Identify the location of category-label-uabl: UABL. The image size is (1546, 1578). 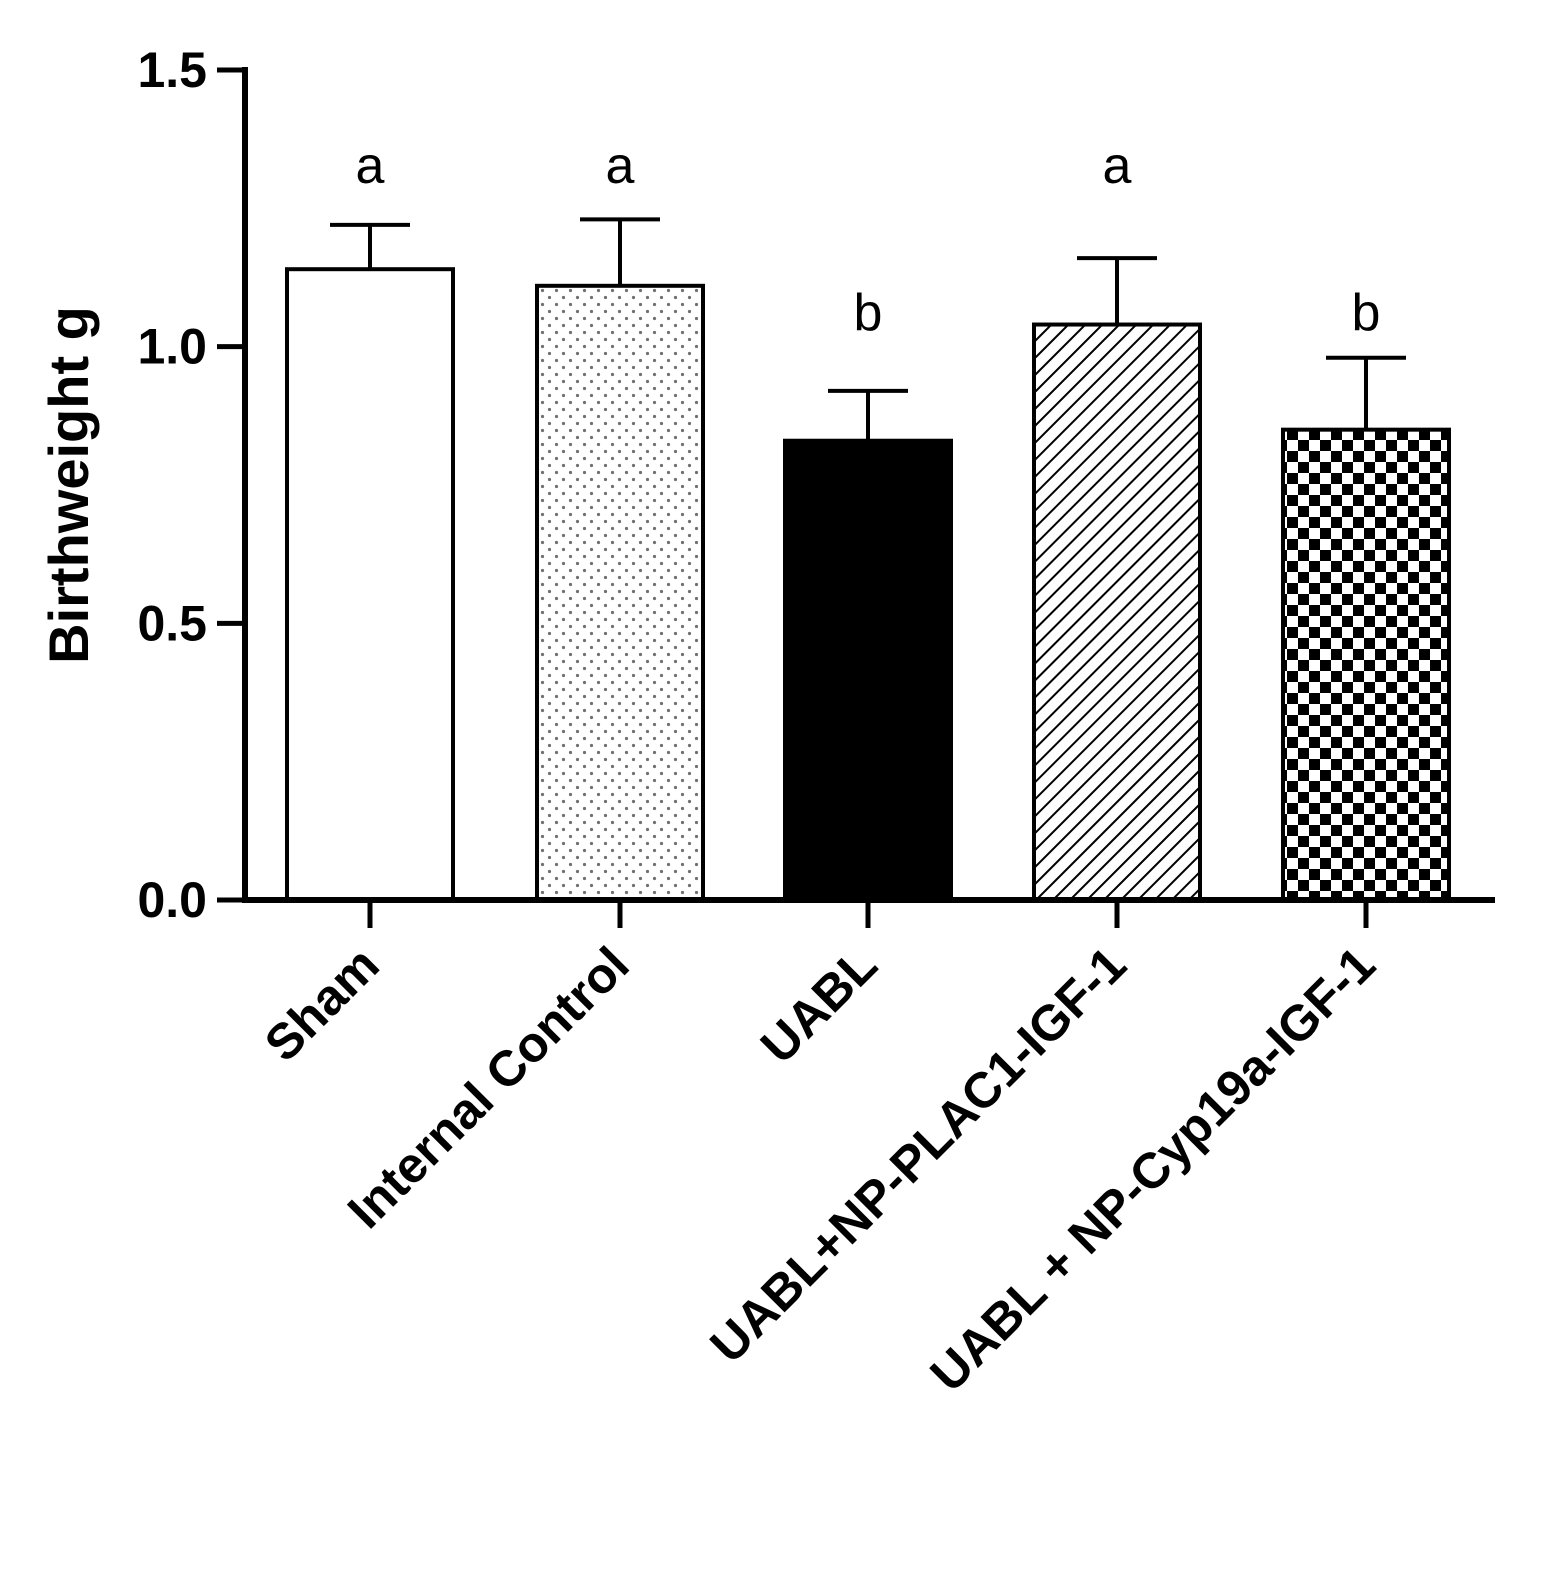
(819, 1005).